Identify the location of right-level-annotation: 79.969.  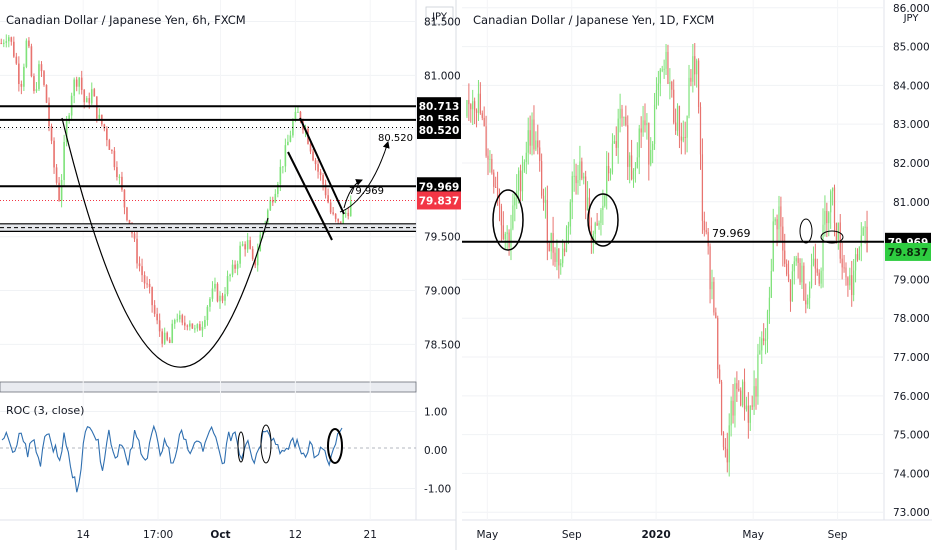
(731, 233).